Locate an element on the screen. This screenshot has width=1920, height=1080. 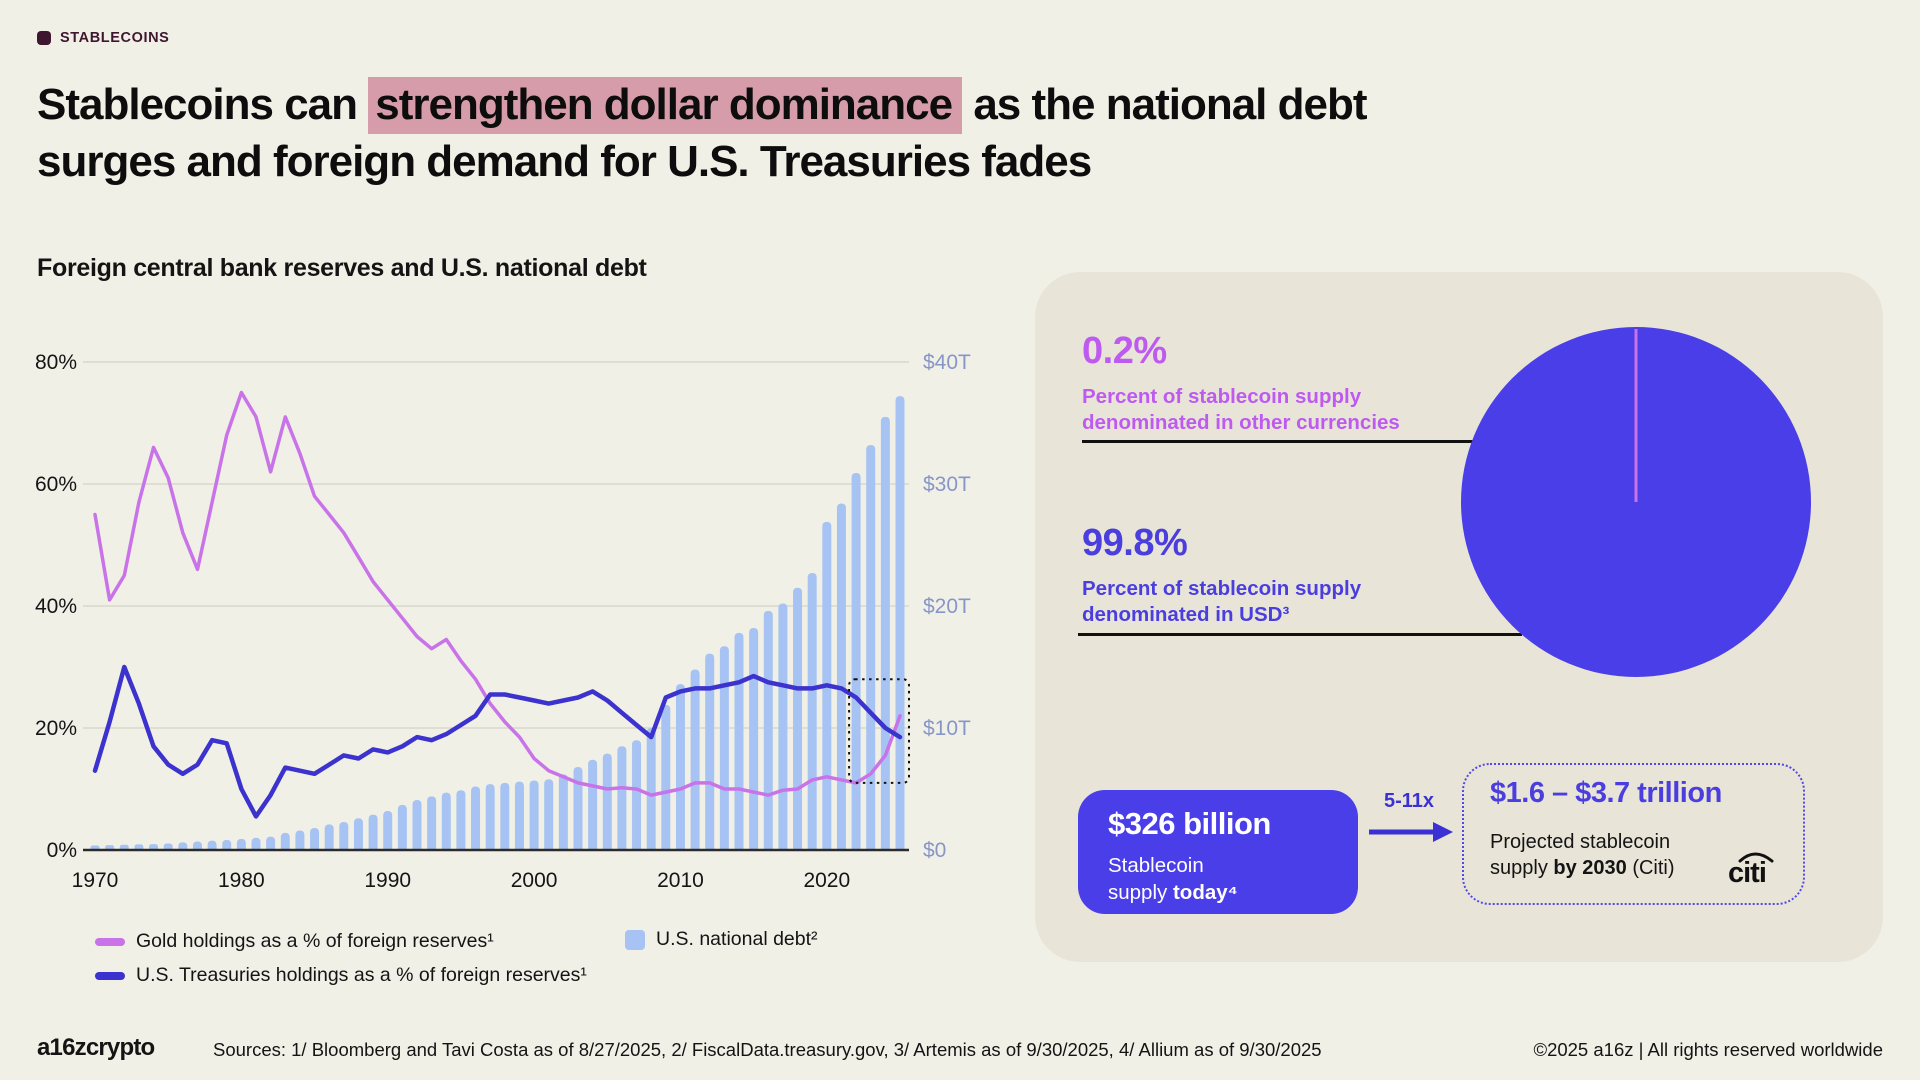
treasuries-line-swatch-icon is located at coordinates (110, 975).